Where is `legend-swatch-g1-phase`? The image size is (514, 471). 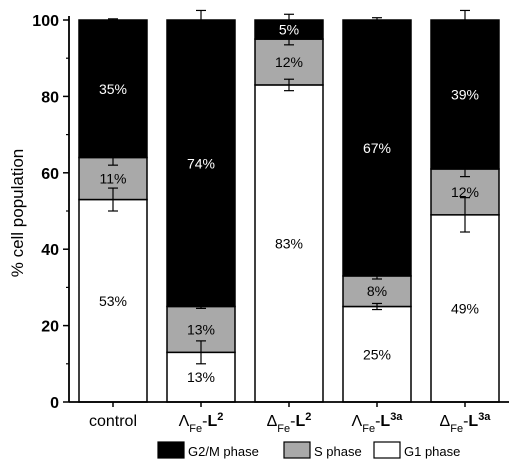 legend-swatch-g1-phase is located at coordinates (387, 450).